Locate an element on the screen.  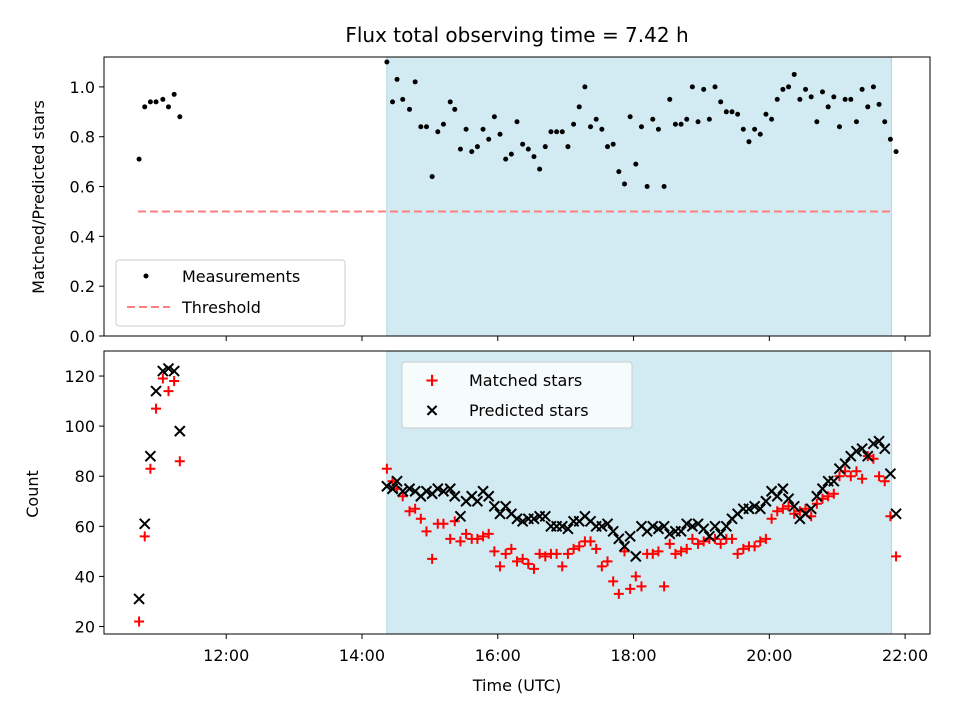
y-tick-label: 0.2 is located at coordinates (82, 286).